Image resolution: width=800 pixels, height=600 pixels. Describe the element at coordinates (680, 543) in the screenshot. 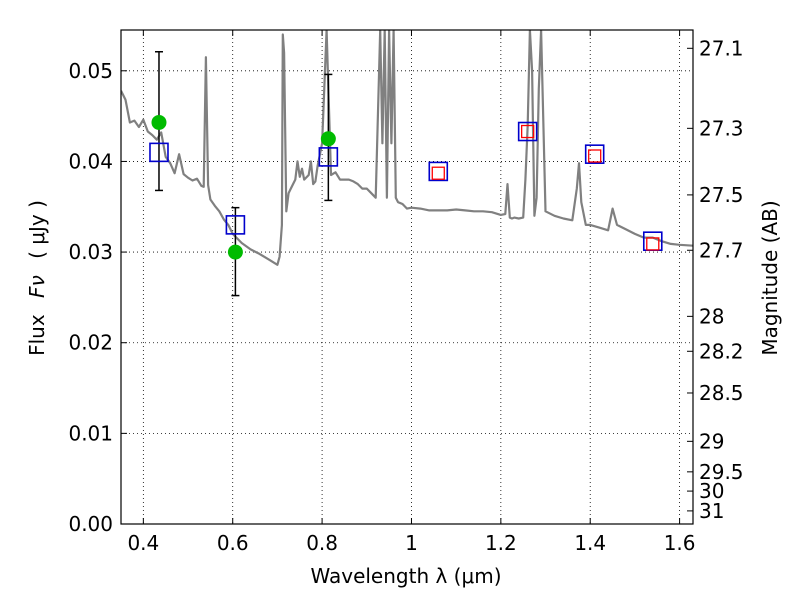

I see `x-tick-label: 1.6` at that location.